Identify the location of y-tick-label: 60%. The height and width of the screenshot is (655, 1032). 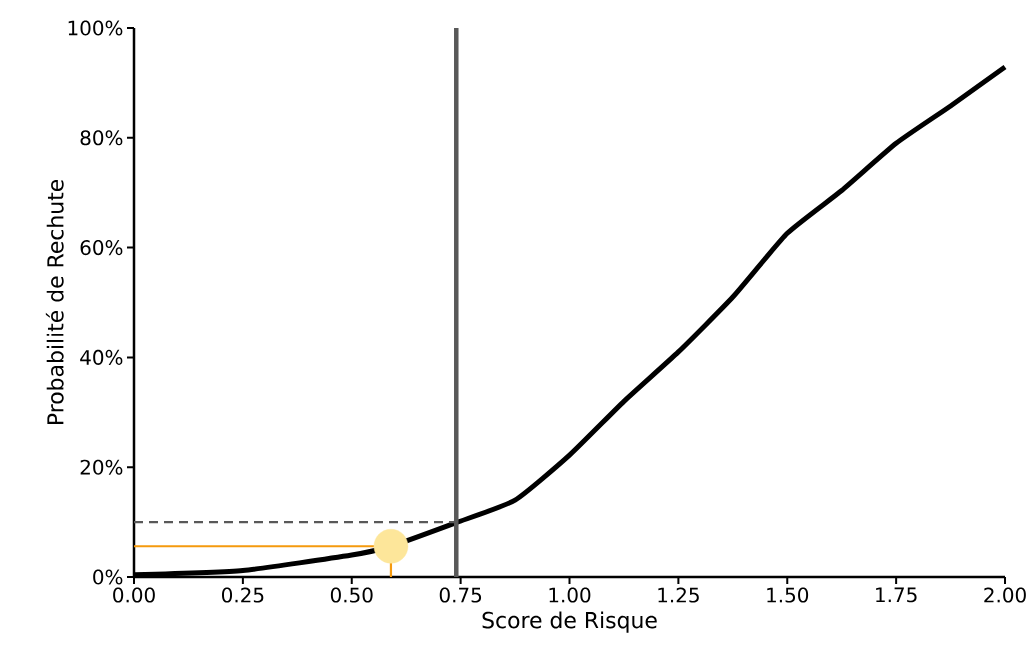
(101, 248).